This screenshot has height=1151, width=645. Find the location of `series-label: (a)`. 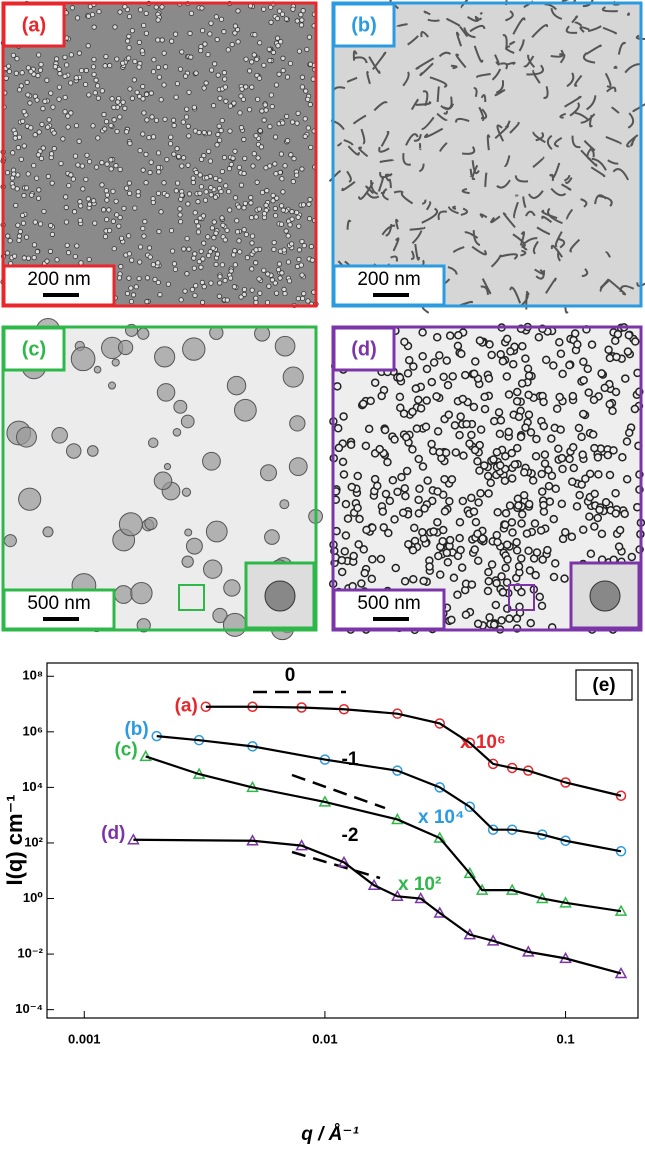

series-label: (a) is located at coordinates (186, 706).